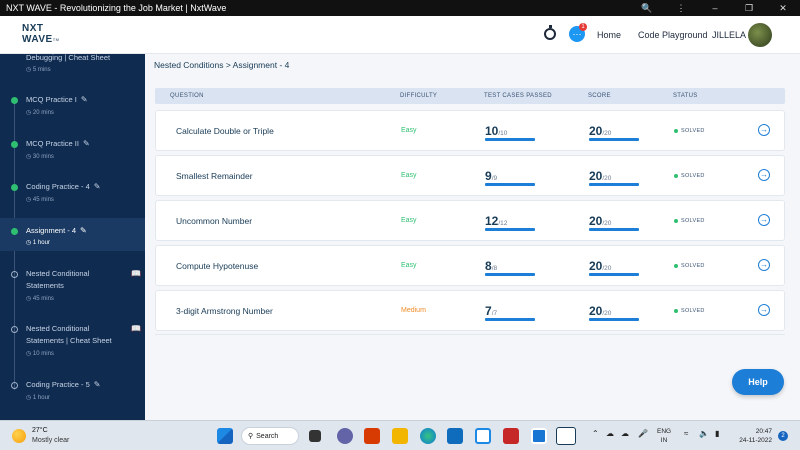 This screenshot has width=800, height=450. Describe the element at coordinates (539, 436) in the screenshot. I see `app-icon` at that location.